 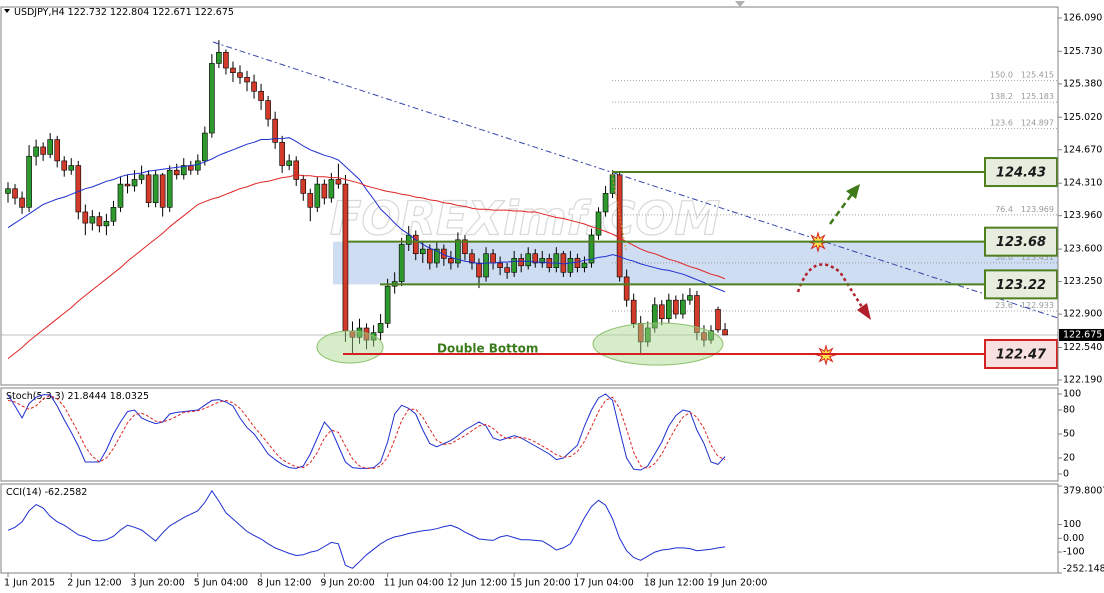 I want to click on fib-price: 124.897, so click(x=1037, y=122).